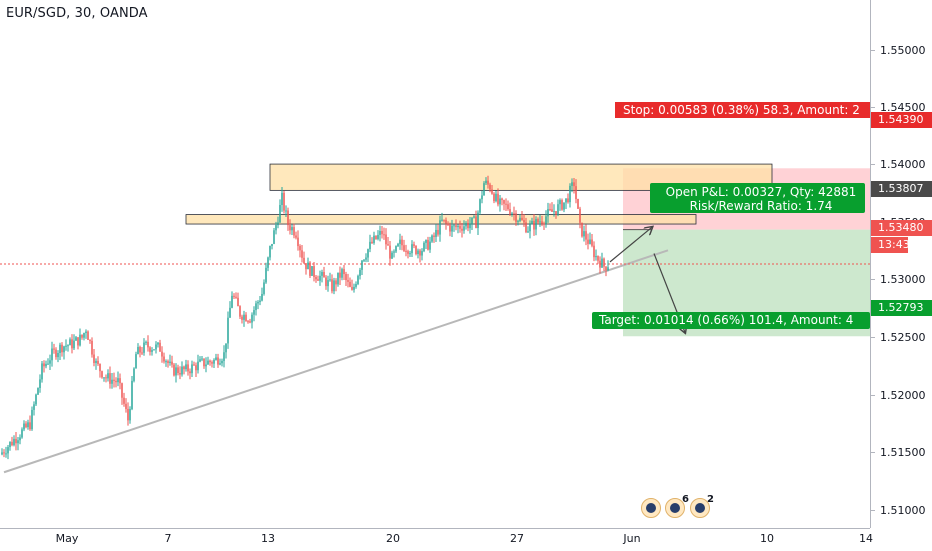  What do you see at coordinates (901, 120) in the screenshot?
I see `stop-price-label: 1.54390` at bounding box center [901, 120].